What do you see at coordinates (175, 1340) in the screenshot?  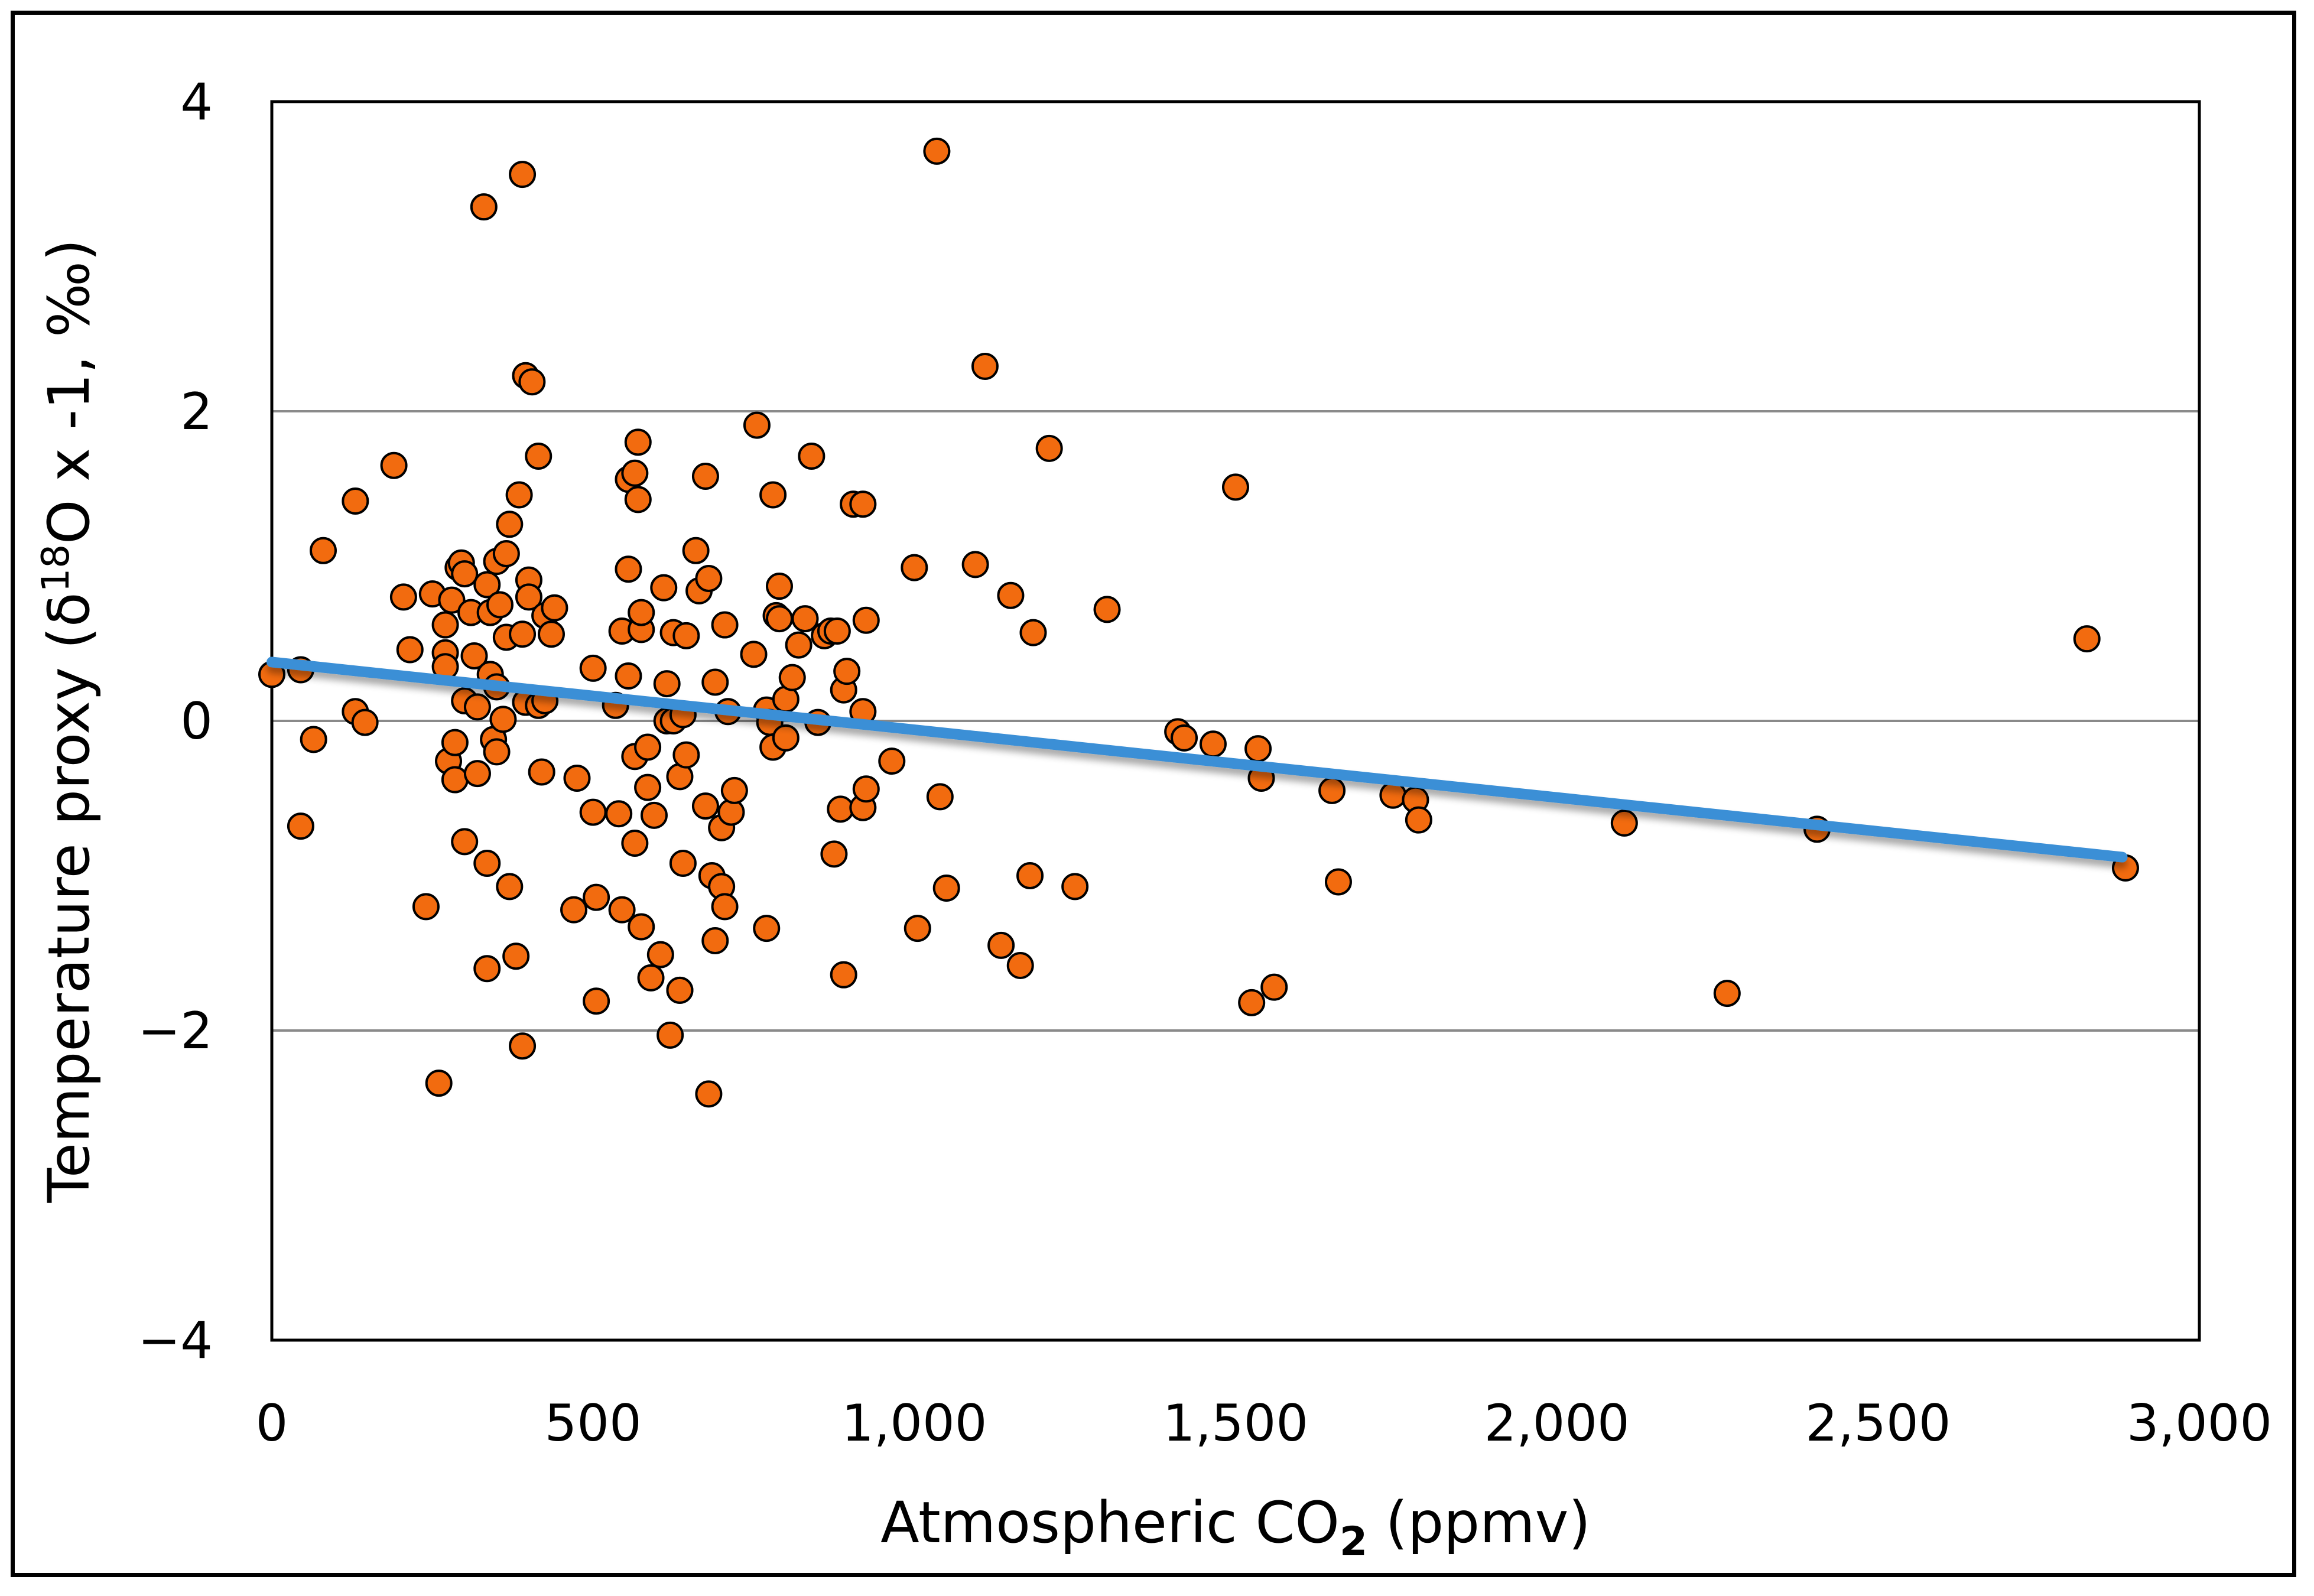 I see `y-tick-label: −4` at bounding box center [175, 1340].